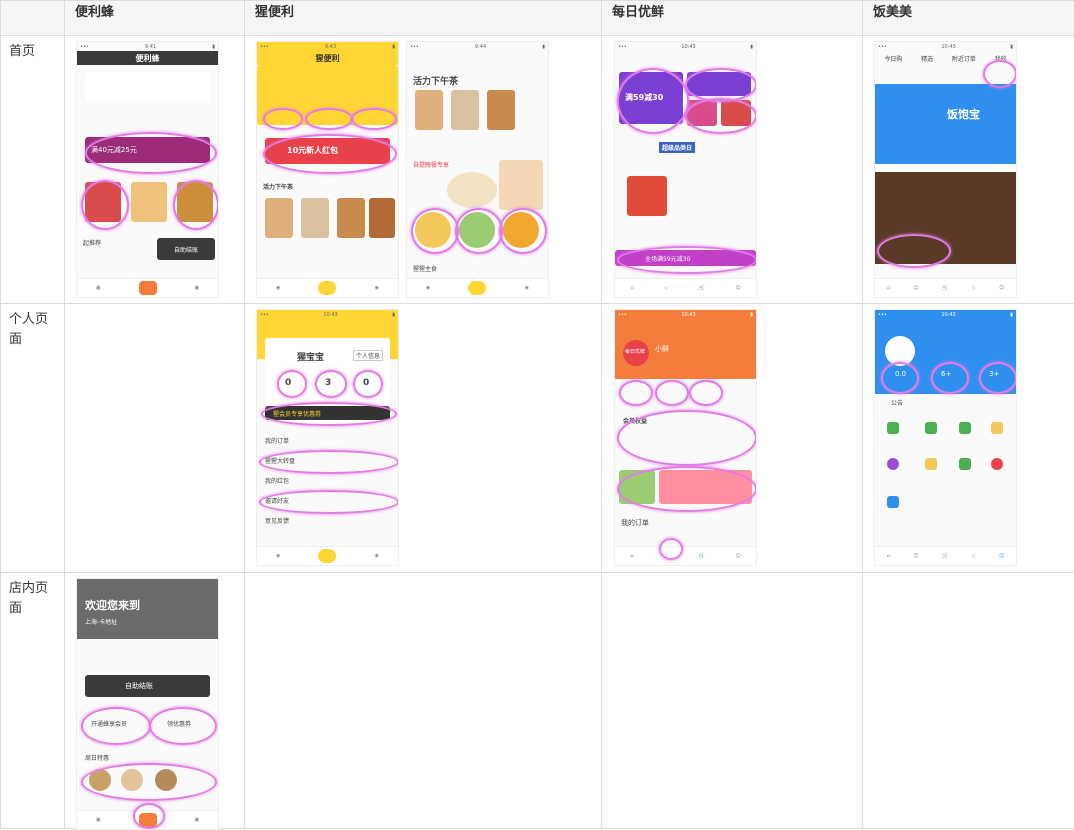 The image size is (1074, 830). Describe the element at coordinates (147, 87) in the screenshot. I see `category-icons` at that location.